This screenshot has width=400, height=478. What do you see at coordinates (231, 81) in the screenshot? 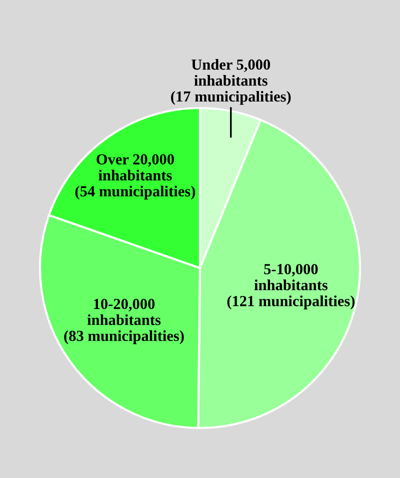
I see `slice-label: Under 5,000 inhabitants (17 municipalities)` at bounding box center [231, 81].